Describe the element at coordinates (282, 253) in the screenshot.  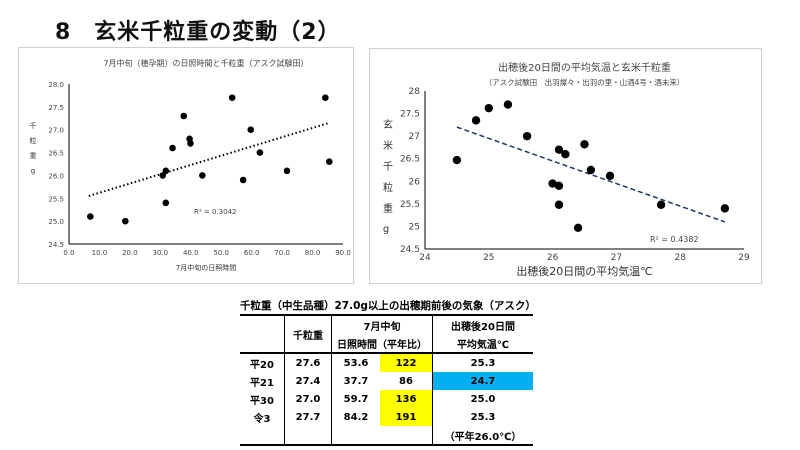
I see `x-tick-label: 70.0` at that location.